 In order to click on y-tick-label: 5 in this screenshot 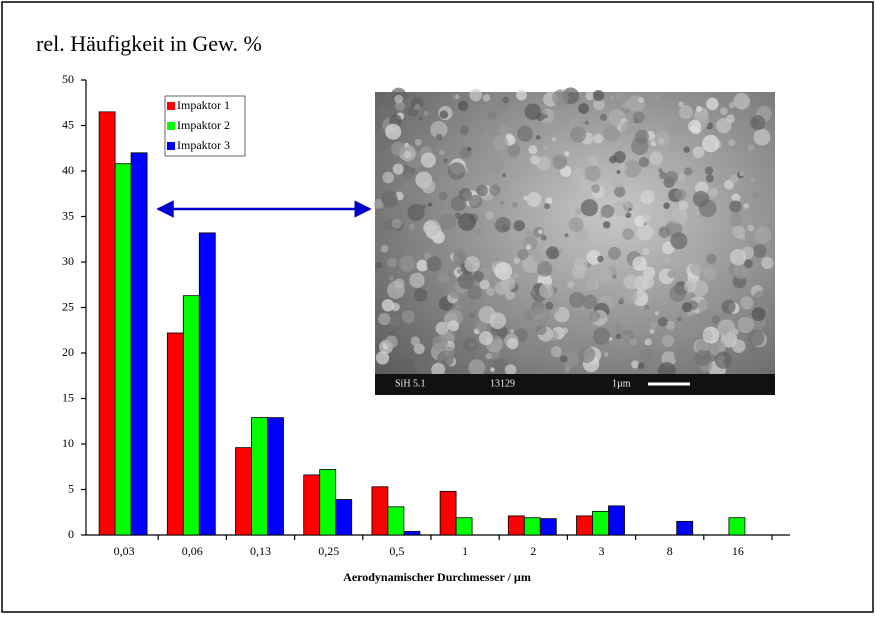, I will do `click(71, 488)`.